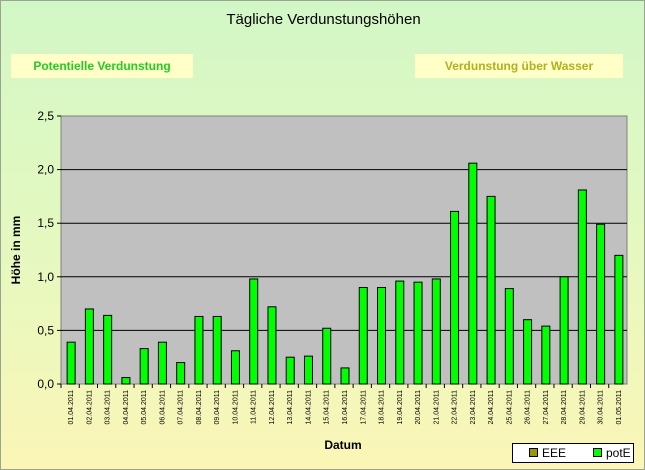 This screenshot has width=645, height=470. Describe the element at coordinates (45, 170) in the screenshot. I see `y-tick-label: 2,0` at that location.